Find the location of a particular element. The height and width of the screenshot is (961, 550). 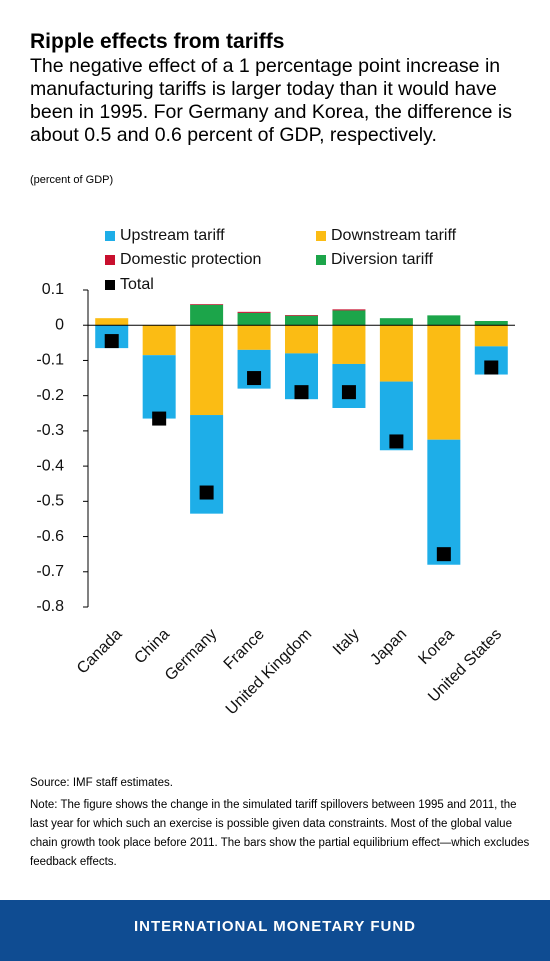

y-tick-label: -0.2 is located at coordinates (50, 395).